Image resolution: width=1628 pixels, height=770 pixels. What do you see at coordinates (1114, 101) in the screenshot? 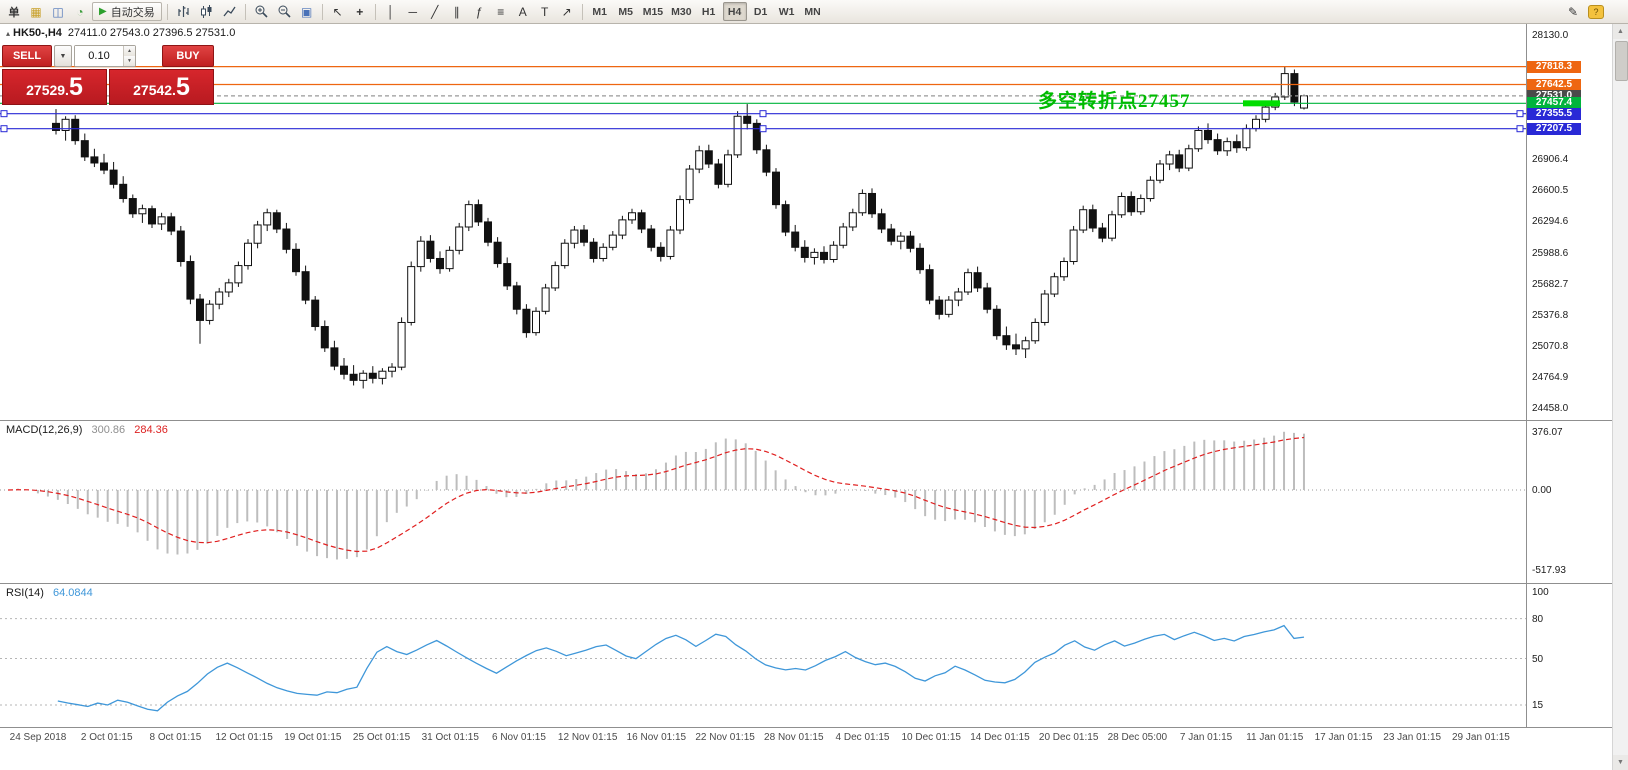
I see `pivot-annotation-text: 多空转折点27457` at bounding box center [1114, 101].